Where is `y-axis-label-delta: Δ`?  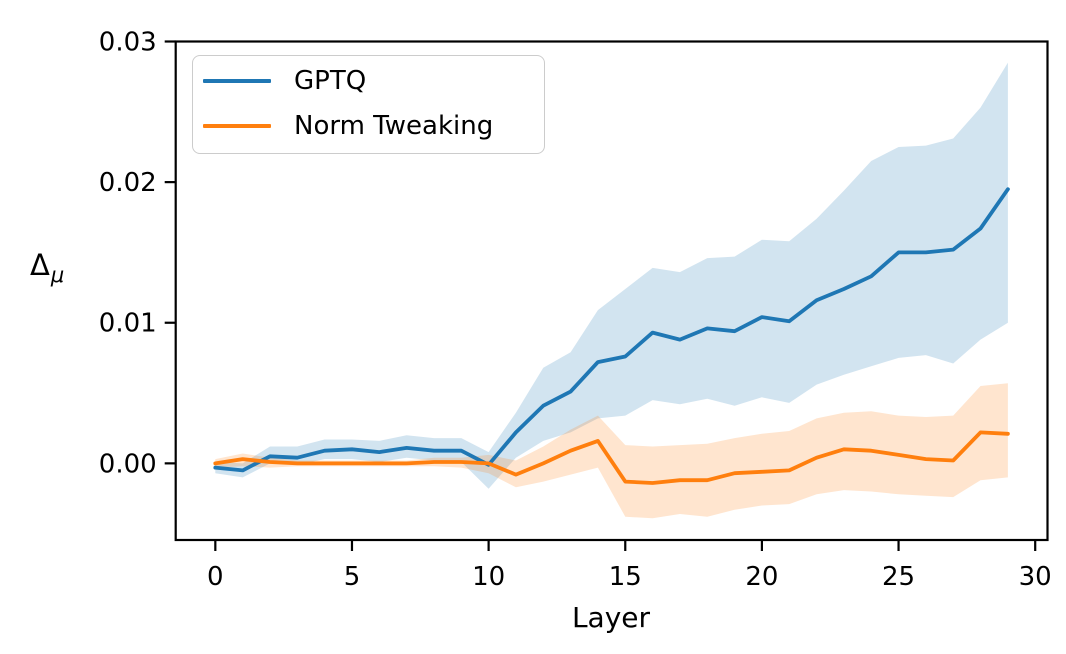 y-axis-label-delta: Δ is located at coordinates (40, 265).